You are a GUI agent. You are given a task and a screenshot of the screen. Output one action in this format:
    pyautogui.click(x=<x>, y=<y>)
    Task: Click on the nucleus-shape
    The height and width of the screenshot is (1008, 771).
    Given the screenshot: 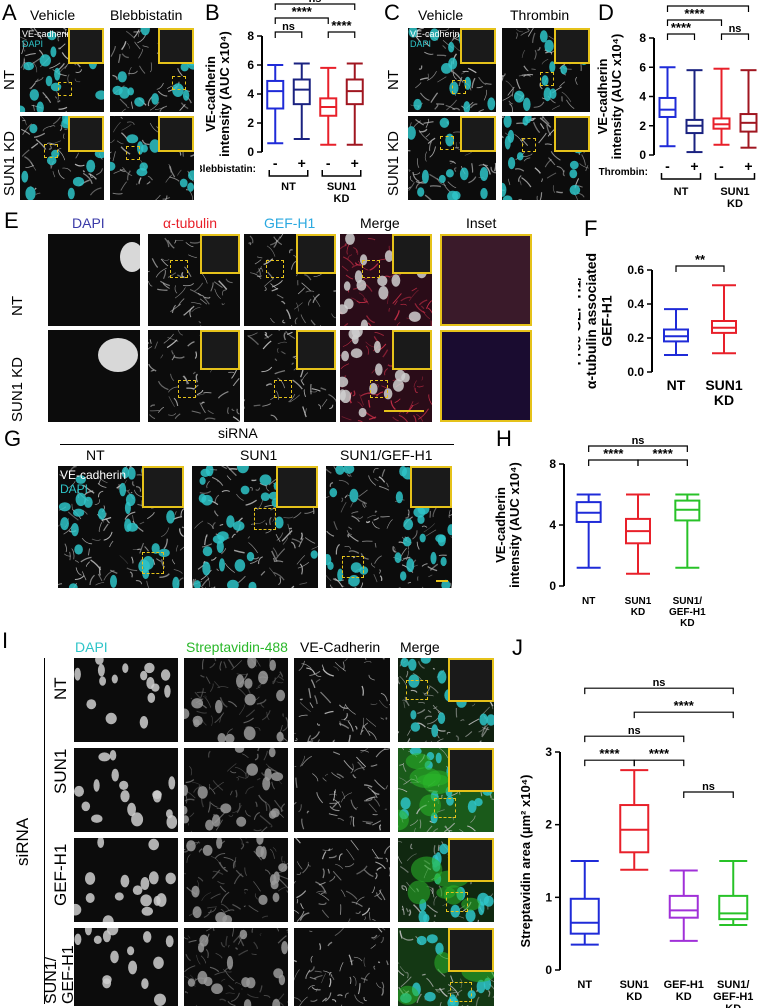 What is the action you would take?
    pyautogui.click(x=130, y=257)
    